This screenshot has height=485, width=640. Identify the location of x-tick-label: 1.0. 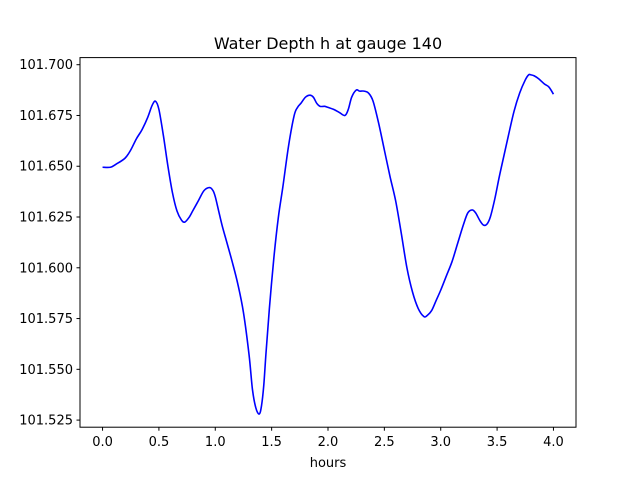
(215, 442).